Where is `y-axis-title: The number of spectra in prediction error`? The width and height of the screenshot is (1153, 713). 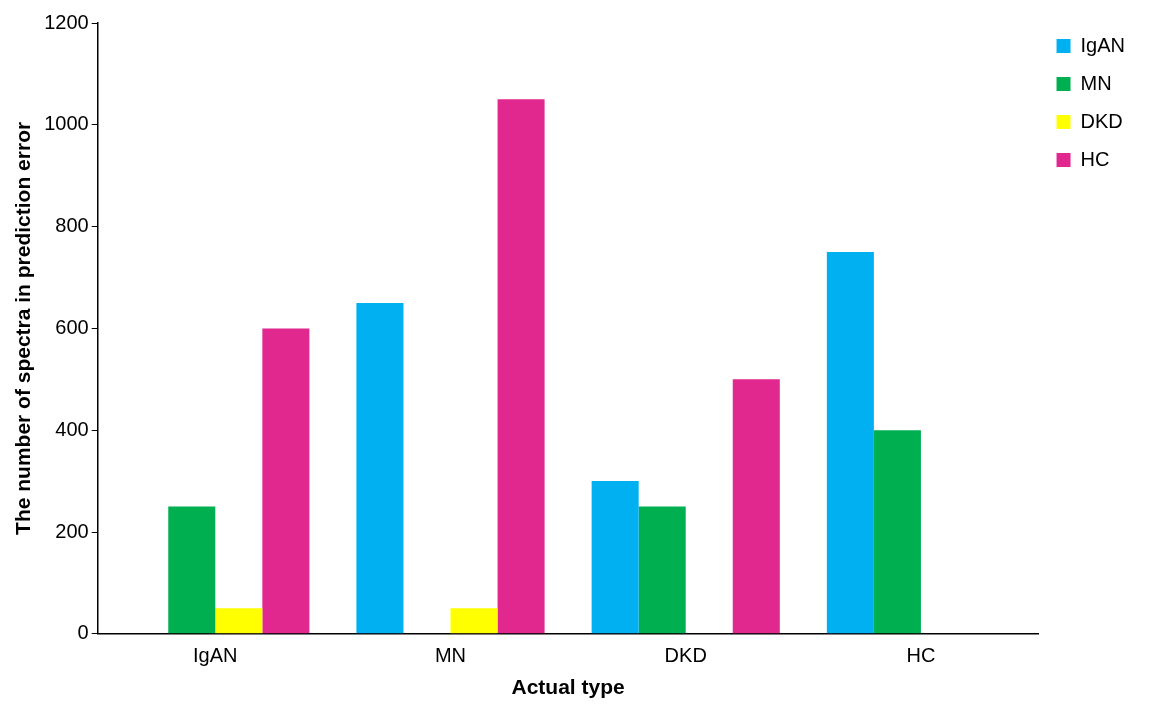 y-axis-title: The number of spectra in prediction error is located at coordinates (23, 328).